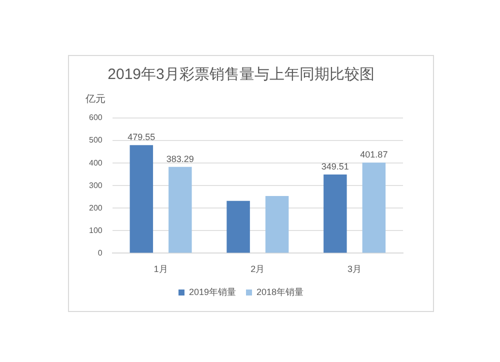  I want to click on y-tick-label: 100, so click(95, 230).